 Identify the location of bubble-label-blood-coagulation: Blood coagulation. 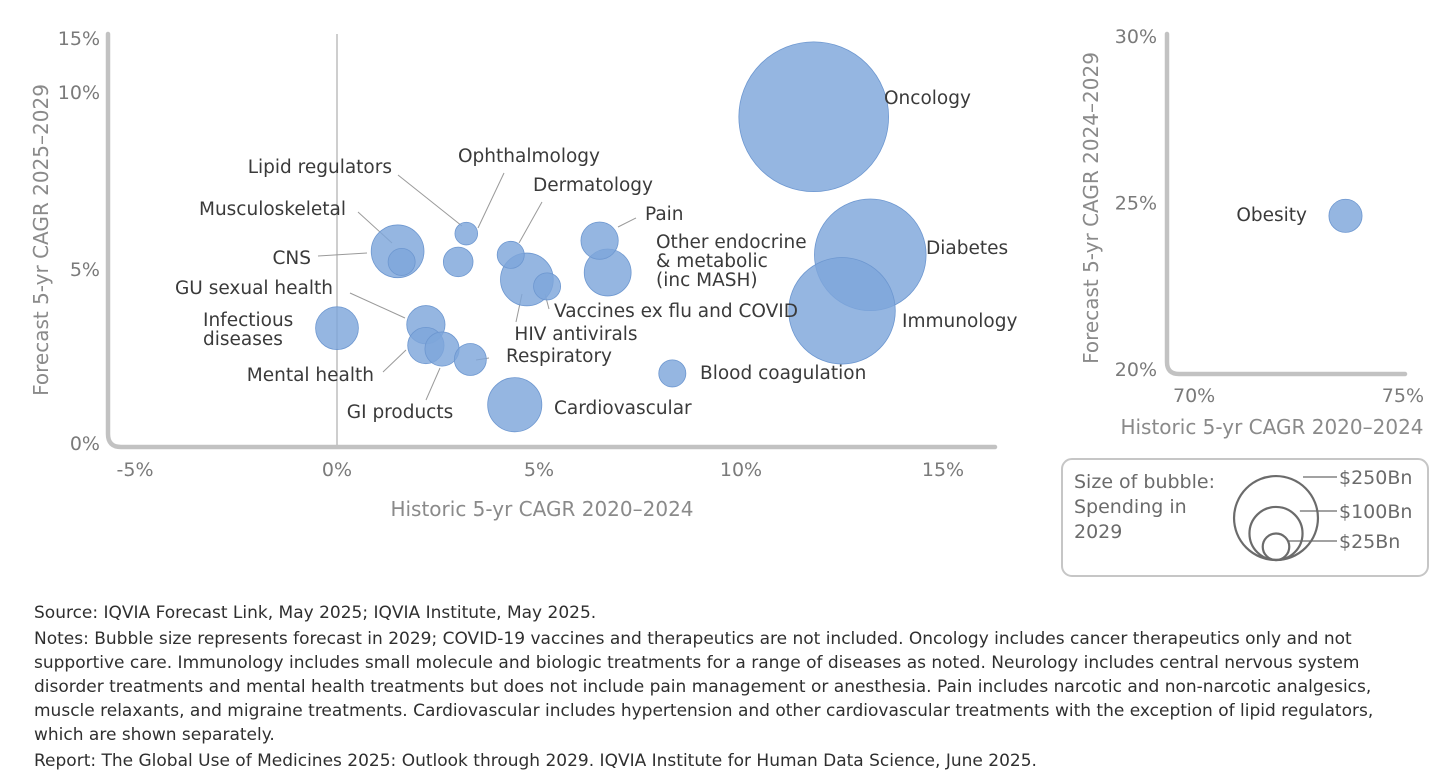
(783, 373).